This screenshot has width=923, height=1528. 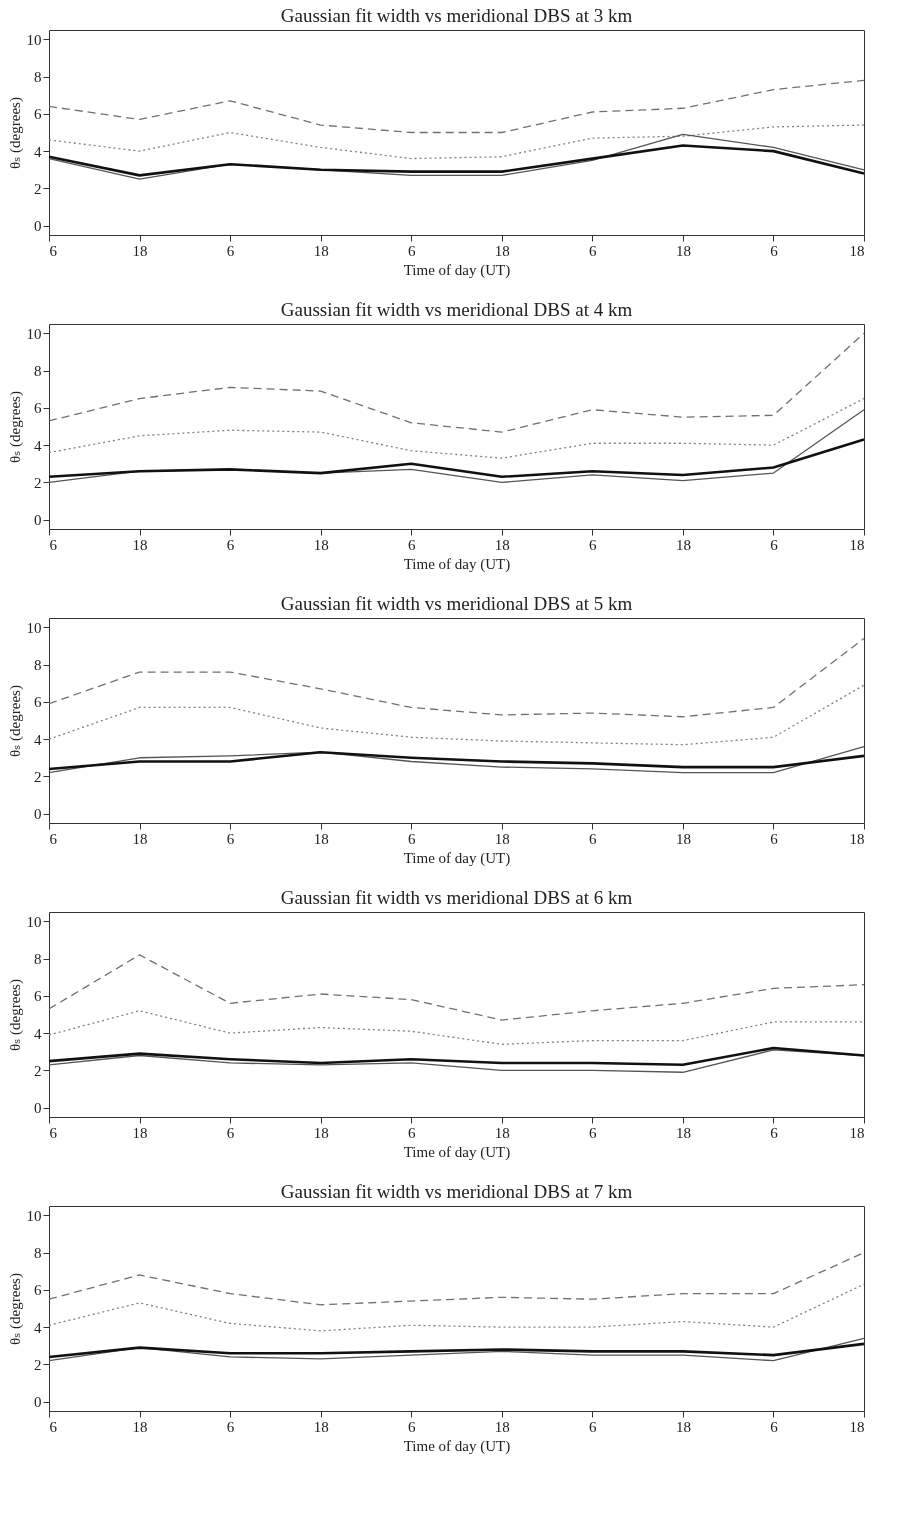 What do you see at coordinates (456, 897) in the screenshot?
I see `chart-title: Gaussian fit width vs meridional DBS at 6 km` at bounding box center [456, 897].